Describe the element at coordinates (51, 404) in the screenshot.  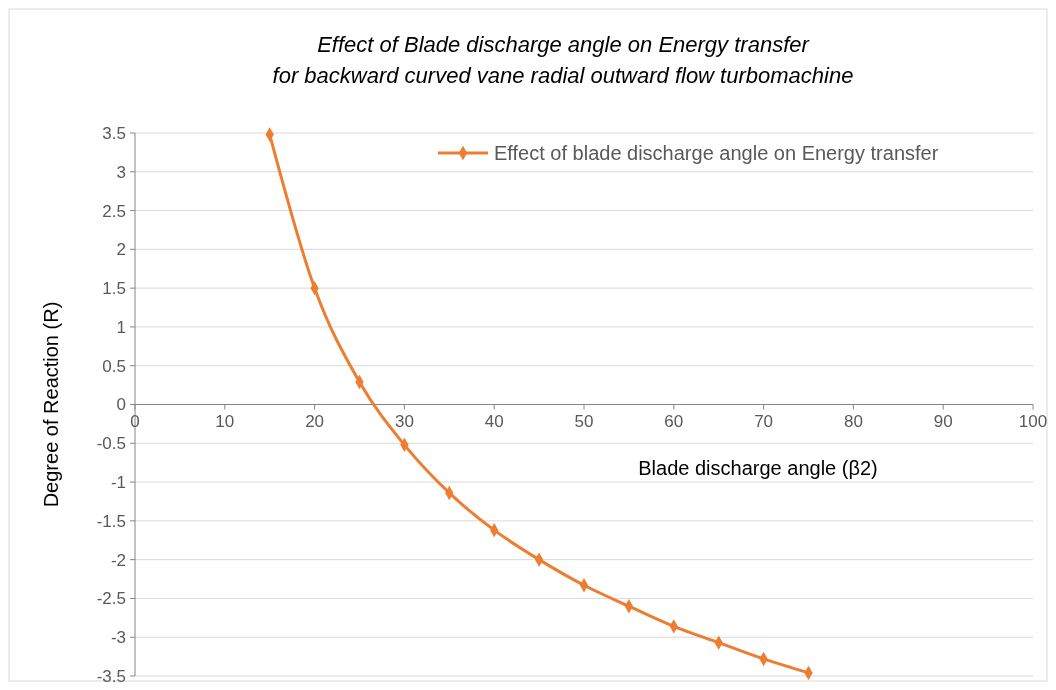
I see `y-axis-title: Degree of Reaction (R)` at that location.